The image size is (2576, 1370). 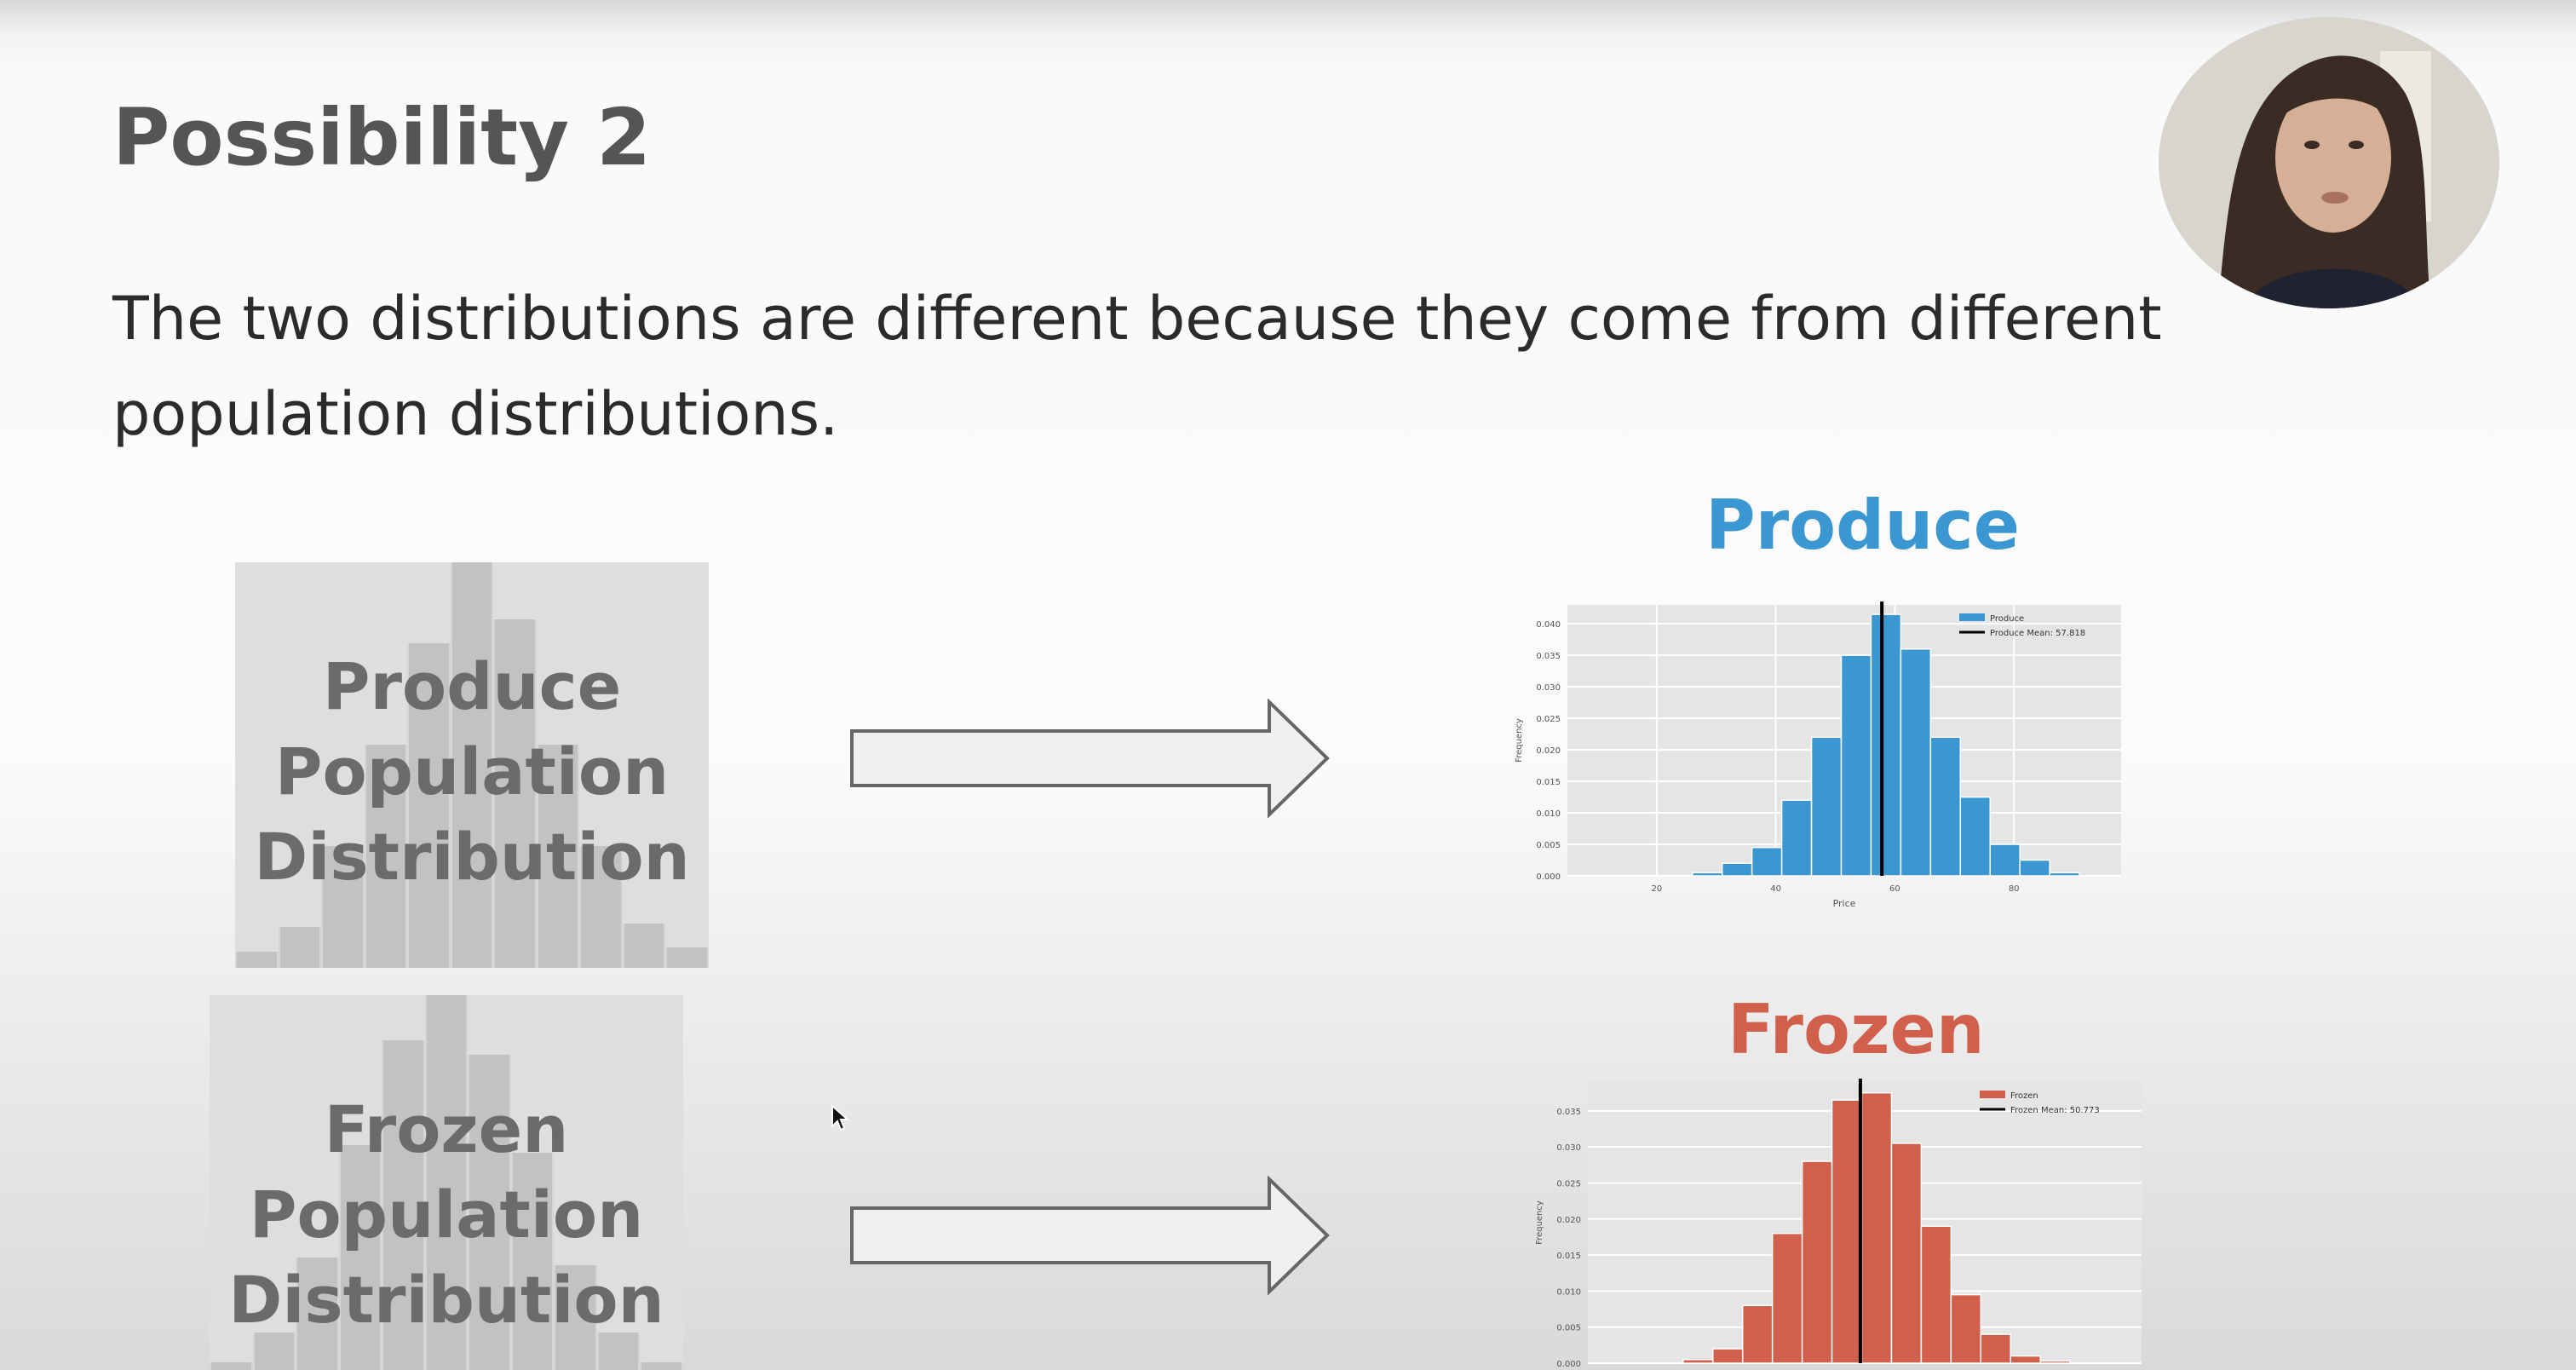 I want to click on produce-population-line-1: Produce, so click(x=472, y=686).